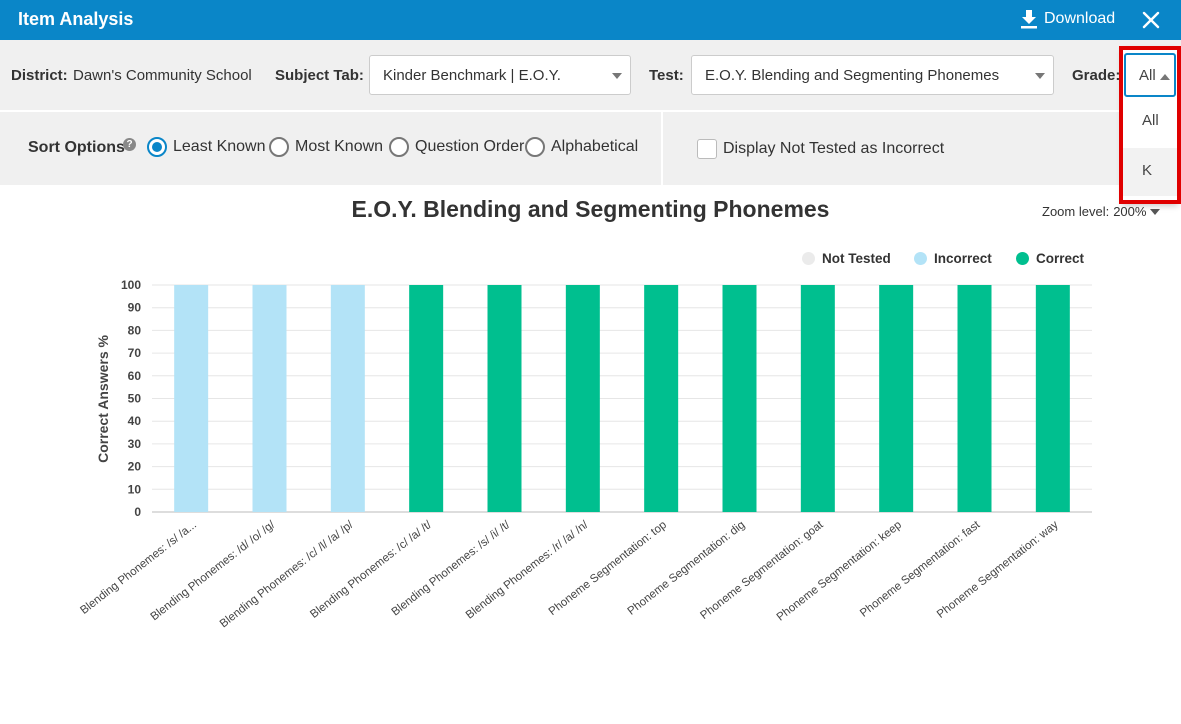 The width and height of the screenshot is (1181, 724). I want to click on test-select: E.O.Y. Blending and Segmenting Phonemes, so click(872, 75).